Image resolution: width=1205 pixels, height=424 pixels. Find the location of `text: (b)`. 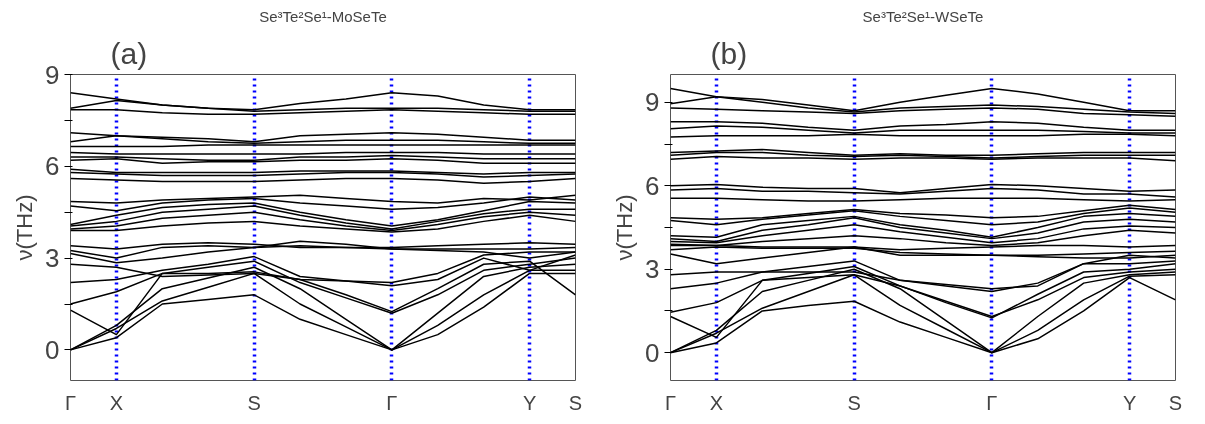

text: (b) is located at coordinates (729, 53).